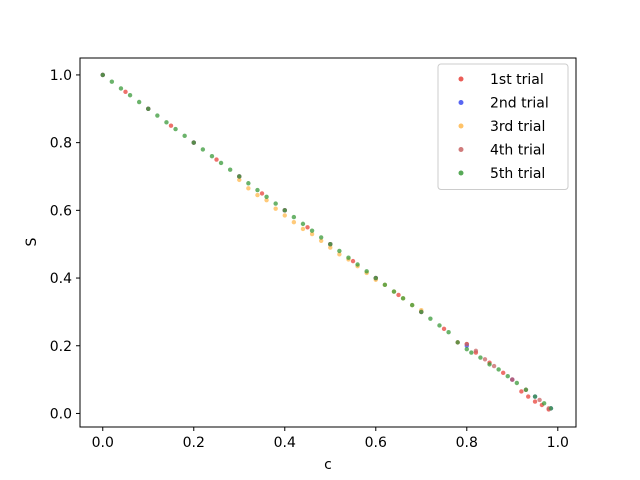 Image resolution: width=640 pixels, height=480 pixels. I want to click on legend-label-5: 5th trial, so click(517, 174).